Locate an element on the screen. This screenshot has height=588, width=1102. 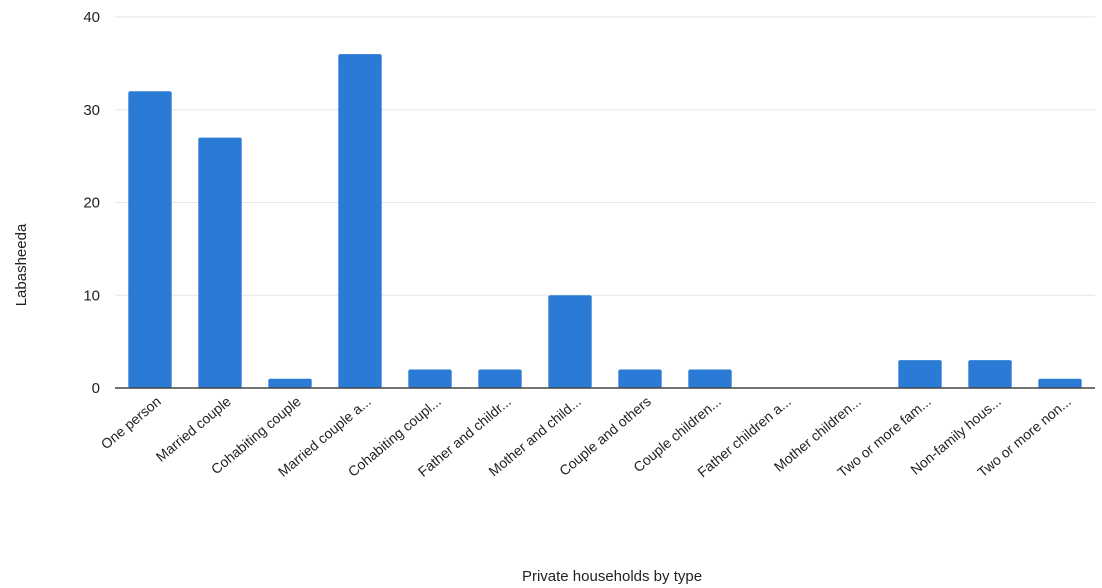
y-tick-label: 0 is located at coordinates (96, 388).